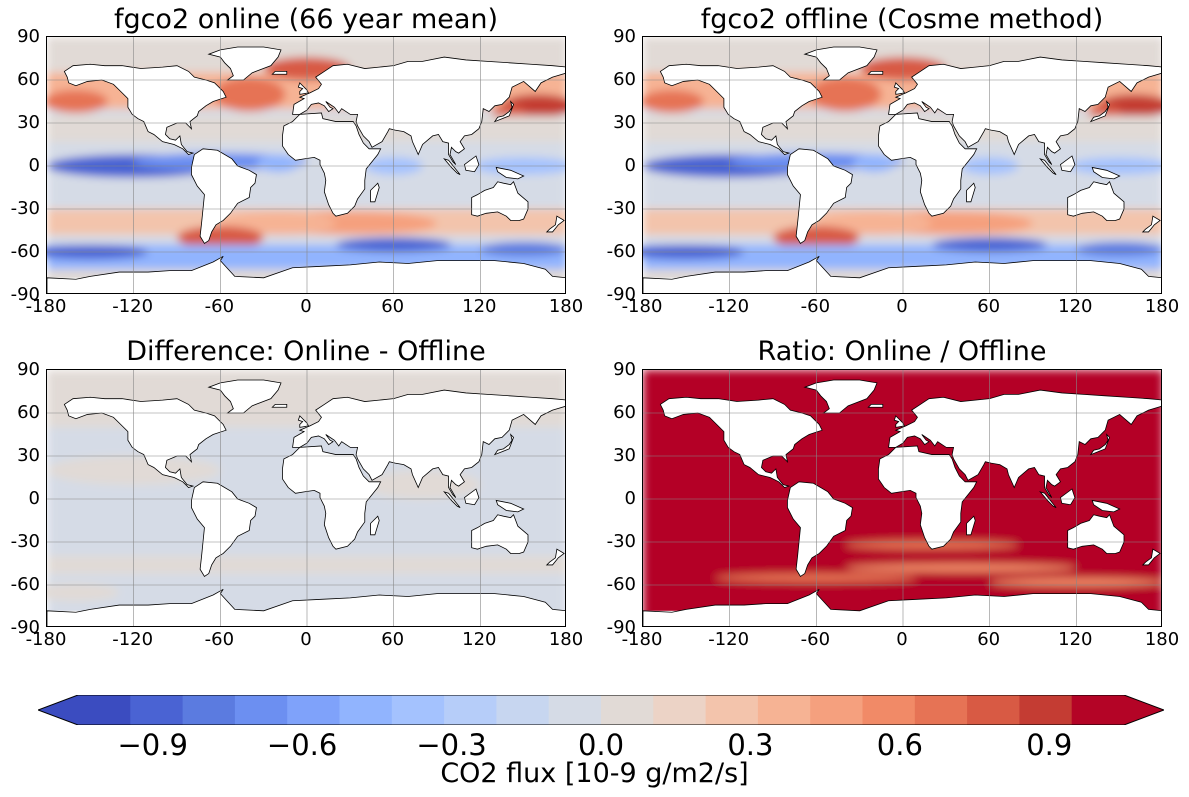 Image resolution: width=1189 pixels, height=797 pixels. Describe the element at coordinates (594, 773) in the screenshot. I see `colorbar-label: CO2 flux [10-9 g/m2/s]` at that location.